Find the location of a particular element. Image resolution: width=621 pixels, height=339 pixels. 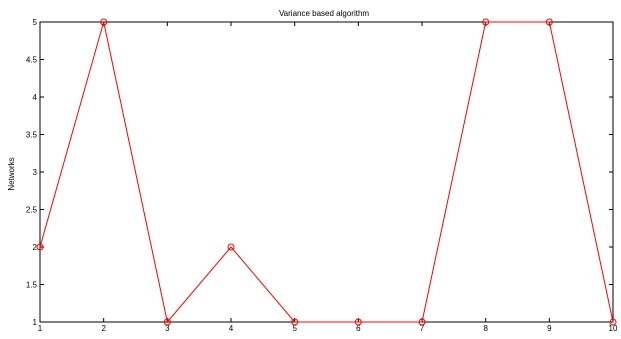

y-tick-label: 2.5 is located at coordinates (32, 210).